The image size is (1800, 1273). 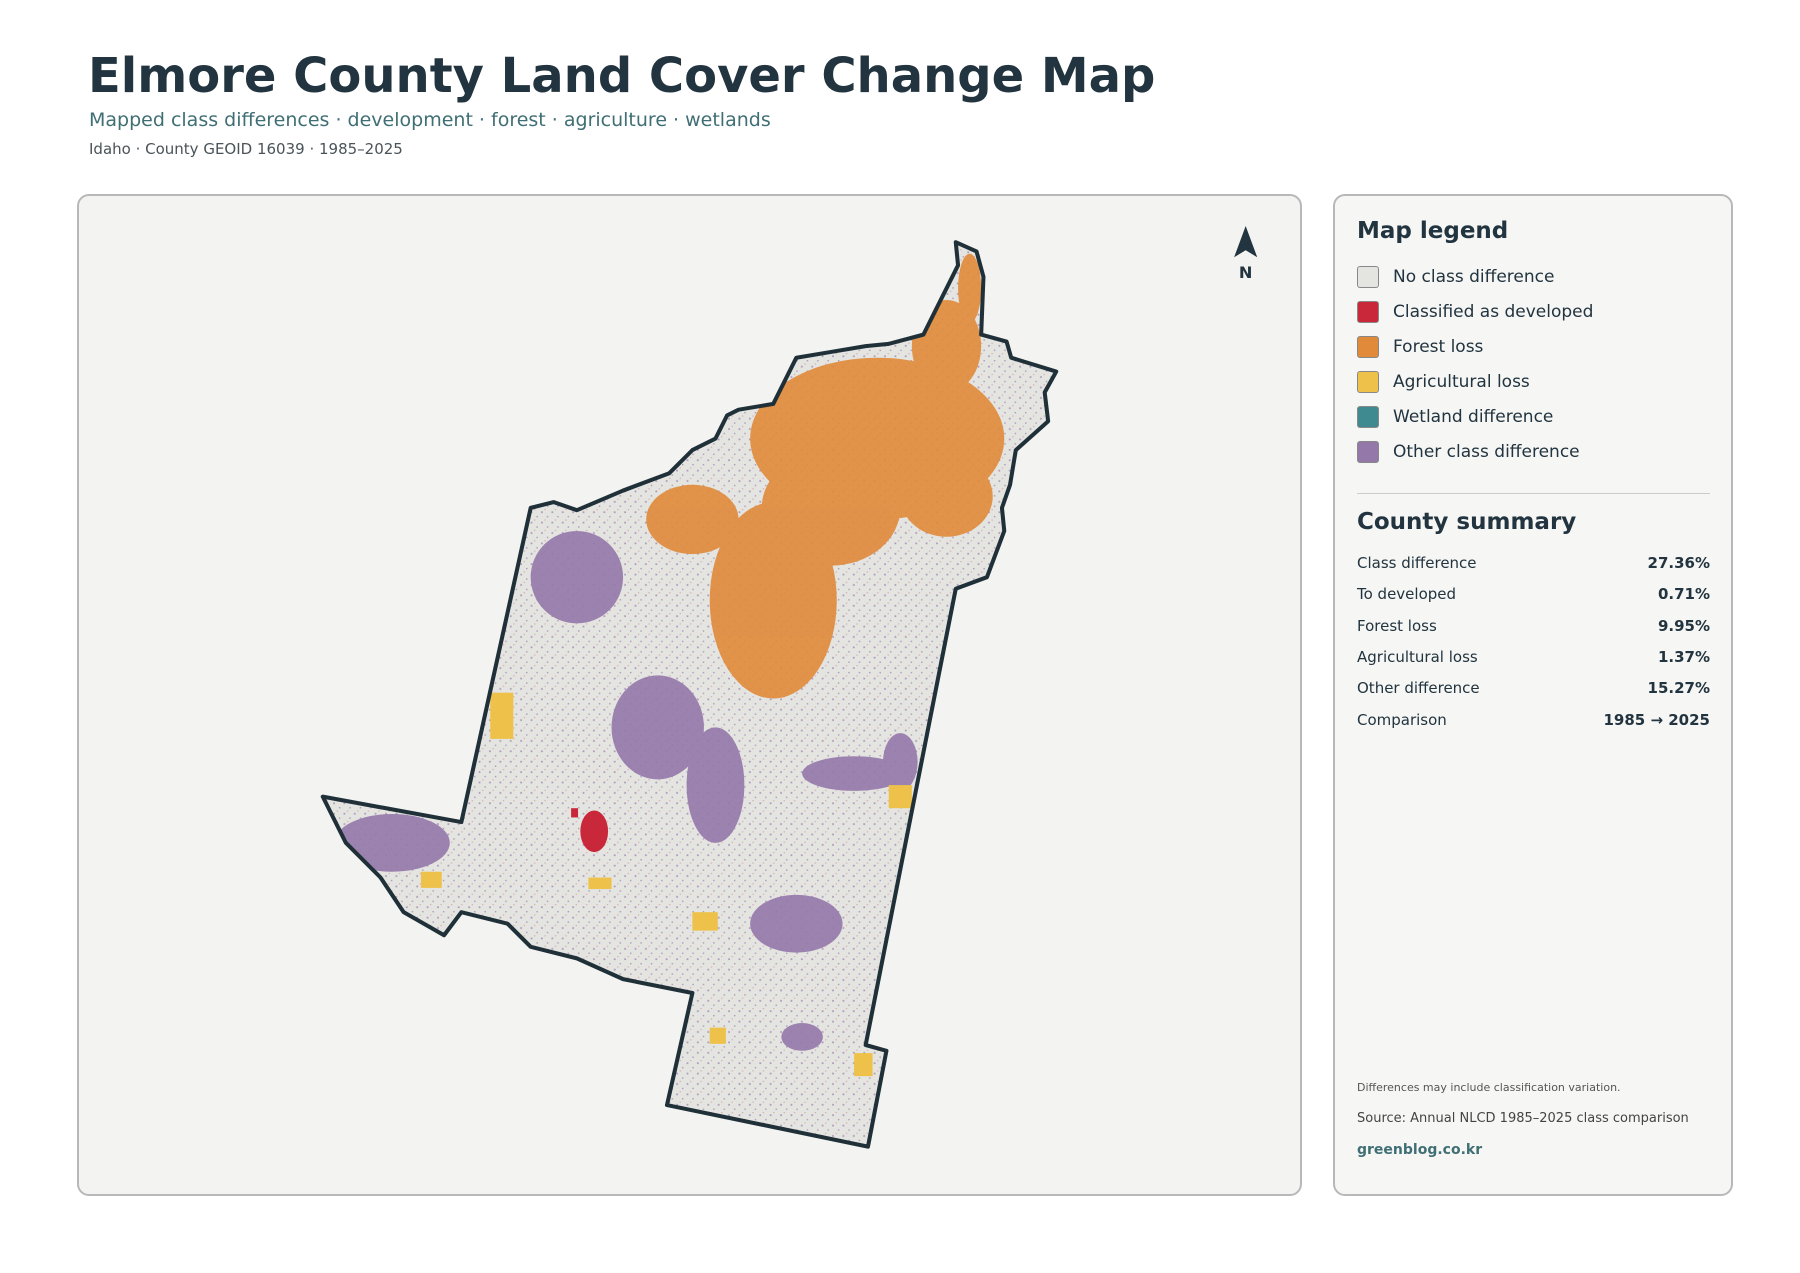 What do you see at coordinates (1417, 563) in the screenshot?
I see `summary-label: Class difference` at bounding box center [1417, 563].